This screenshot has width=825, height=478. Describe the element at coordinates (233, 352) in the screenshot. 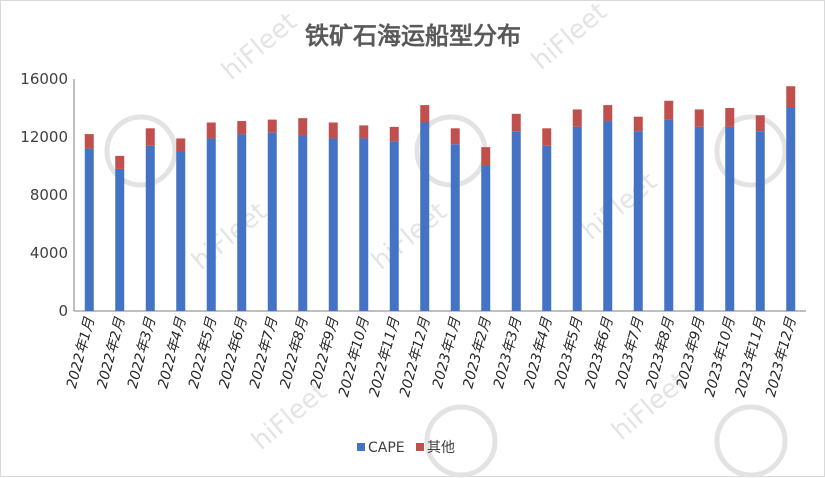

I see `x-tick-label: 2022年6月` at that location.